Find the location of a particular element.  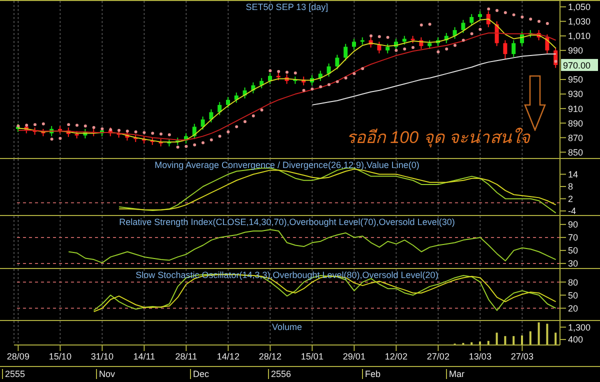

text: Dec is located at coordinates (200, 374).